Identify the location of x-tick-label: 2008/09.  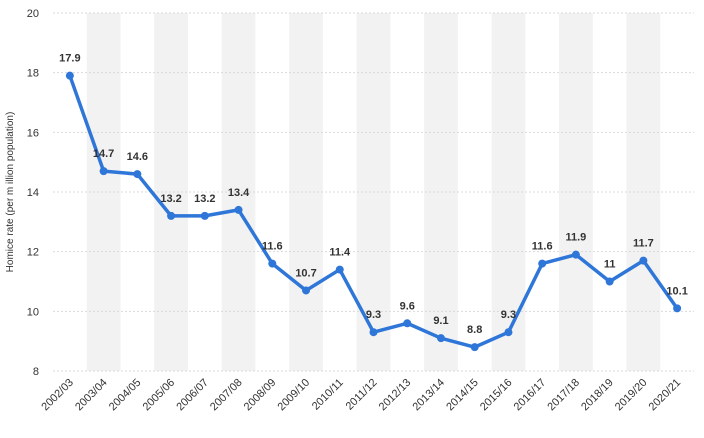
(260, 395).